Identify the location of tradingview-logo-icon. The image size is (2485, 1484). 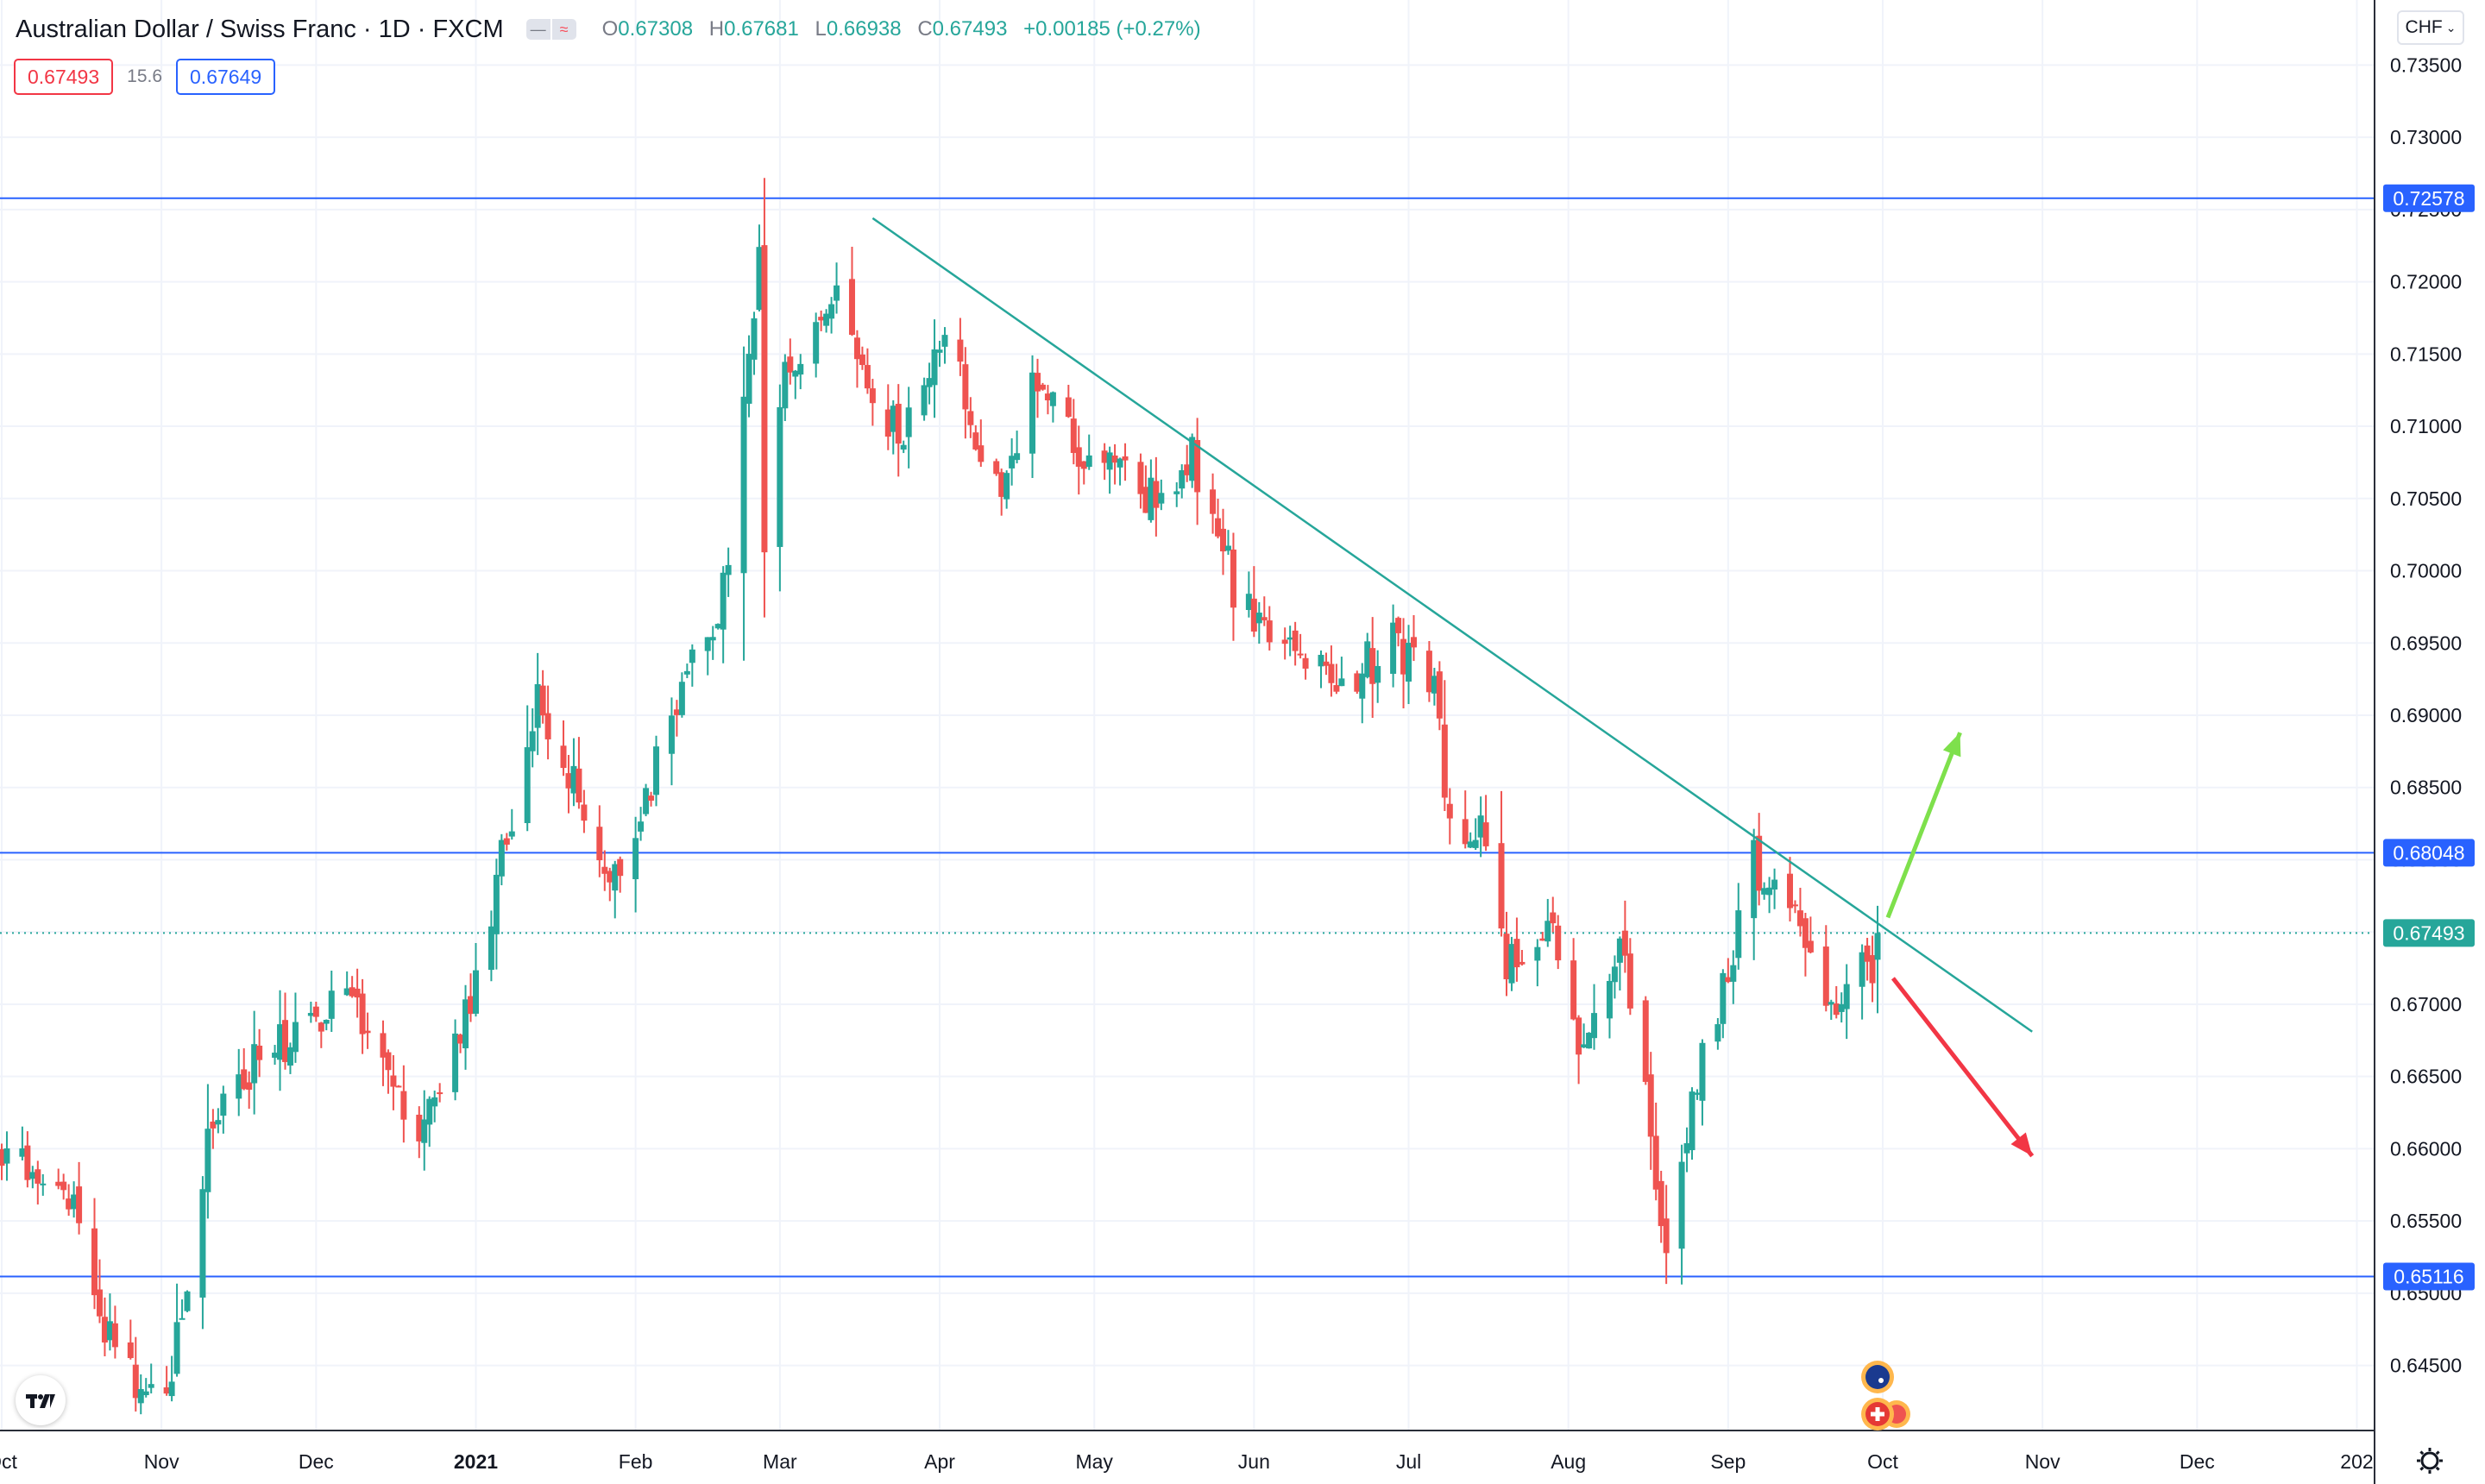
(40, 1401).